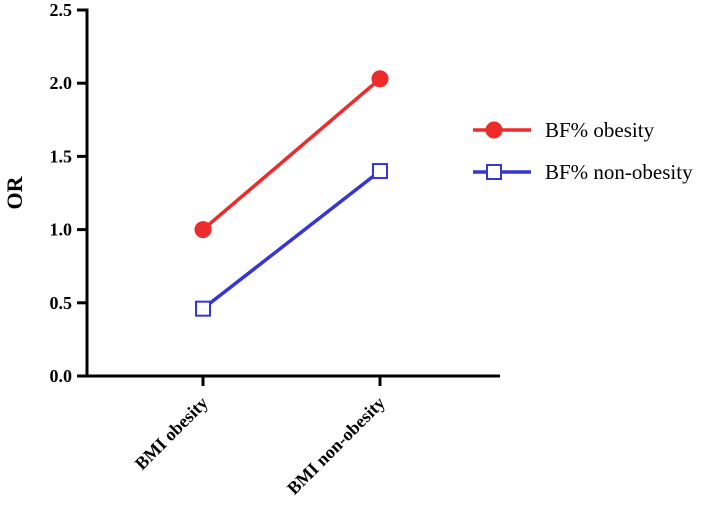 The width and height of the screenshot is (719, 530). I want to click on series-layer, so click(291, 193).